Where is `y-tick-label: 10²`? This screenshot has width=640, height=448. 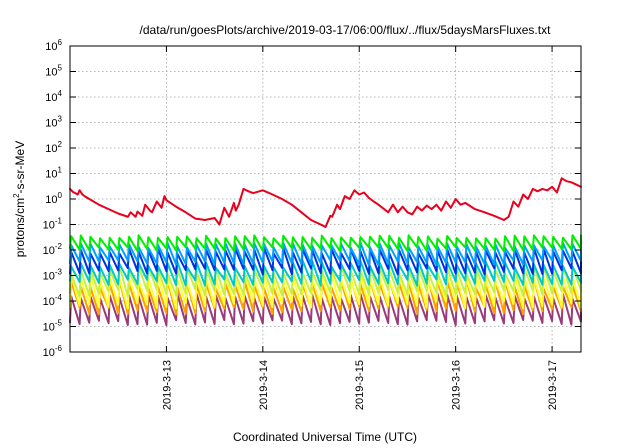
y-tick-label: 10² is located at coordinates (53, 147).